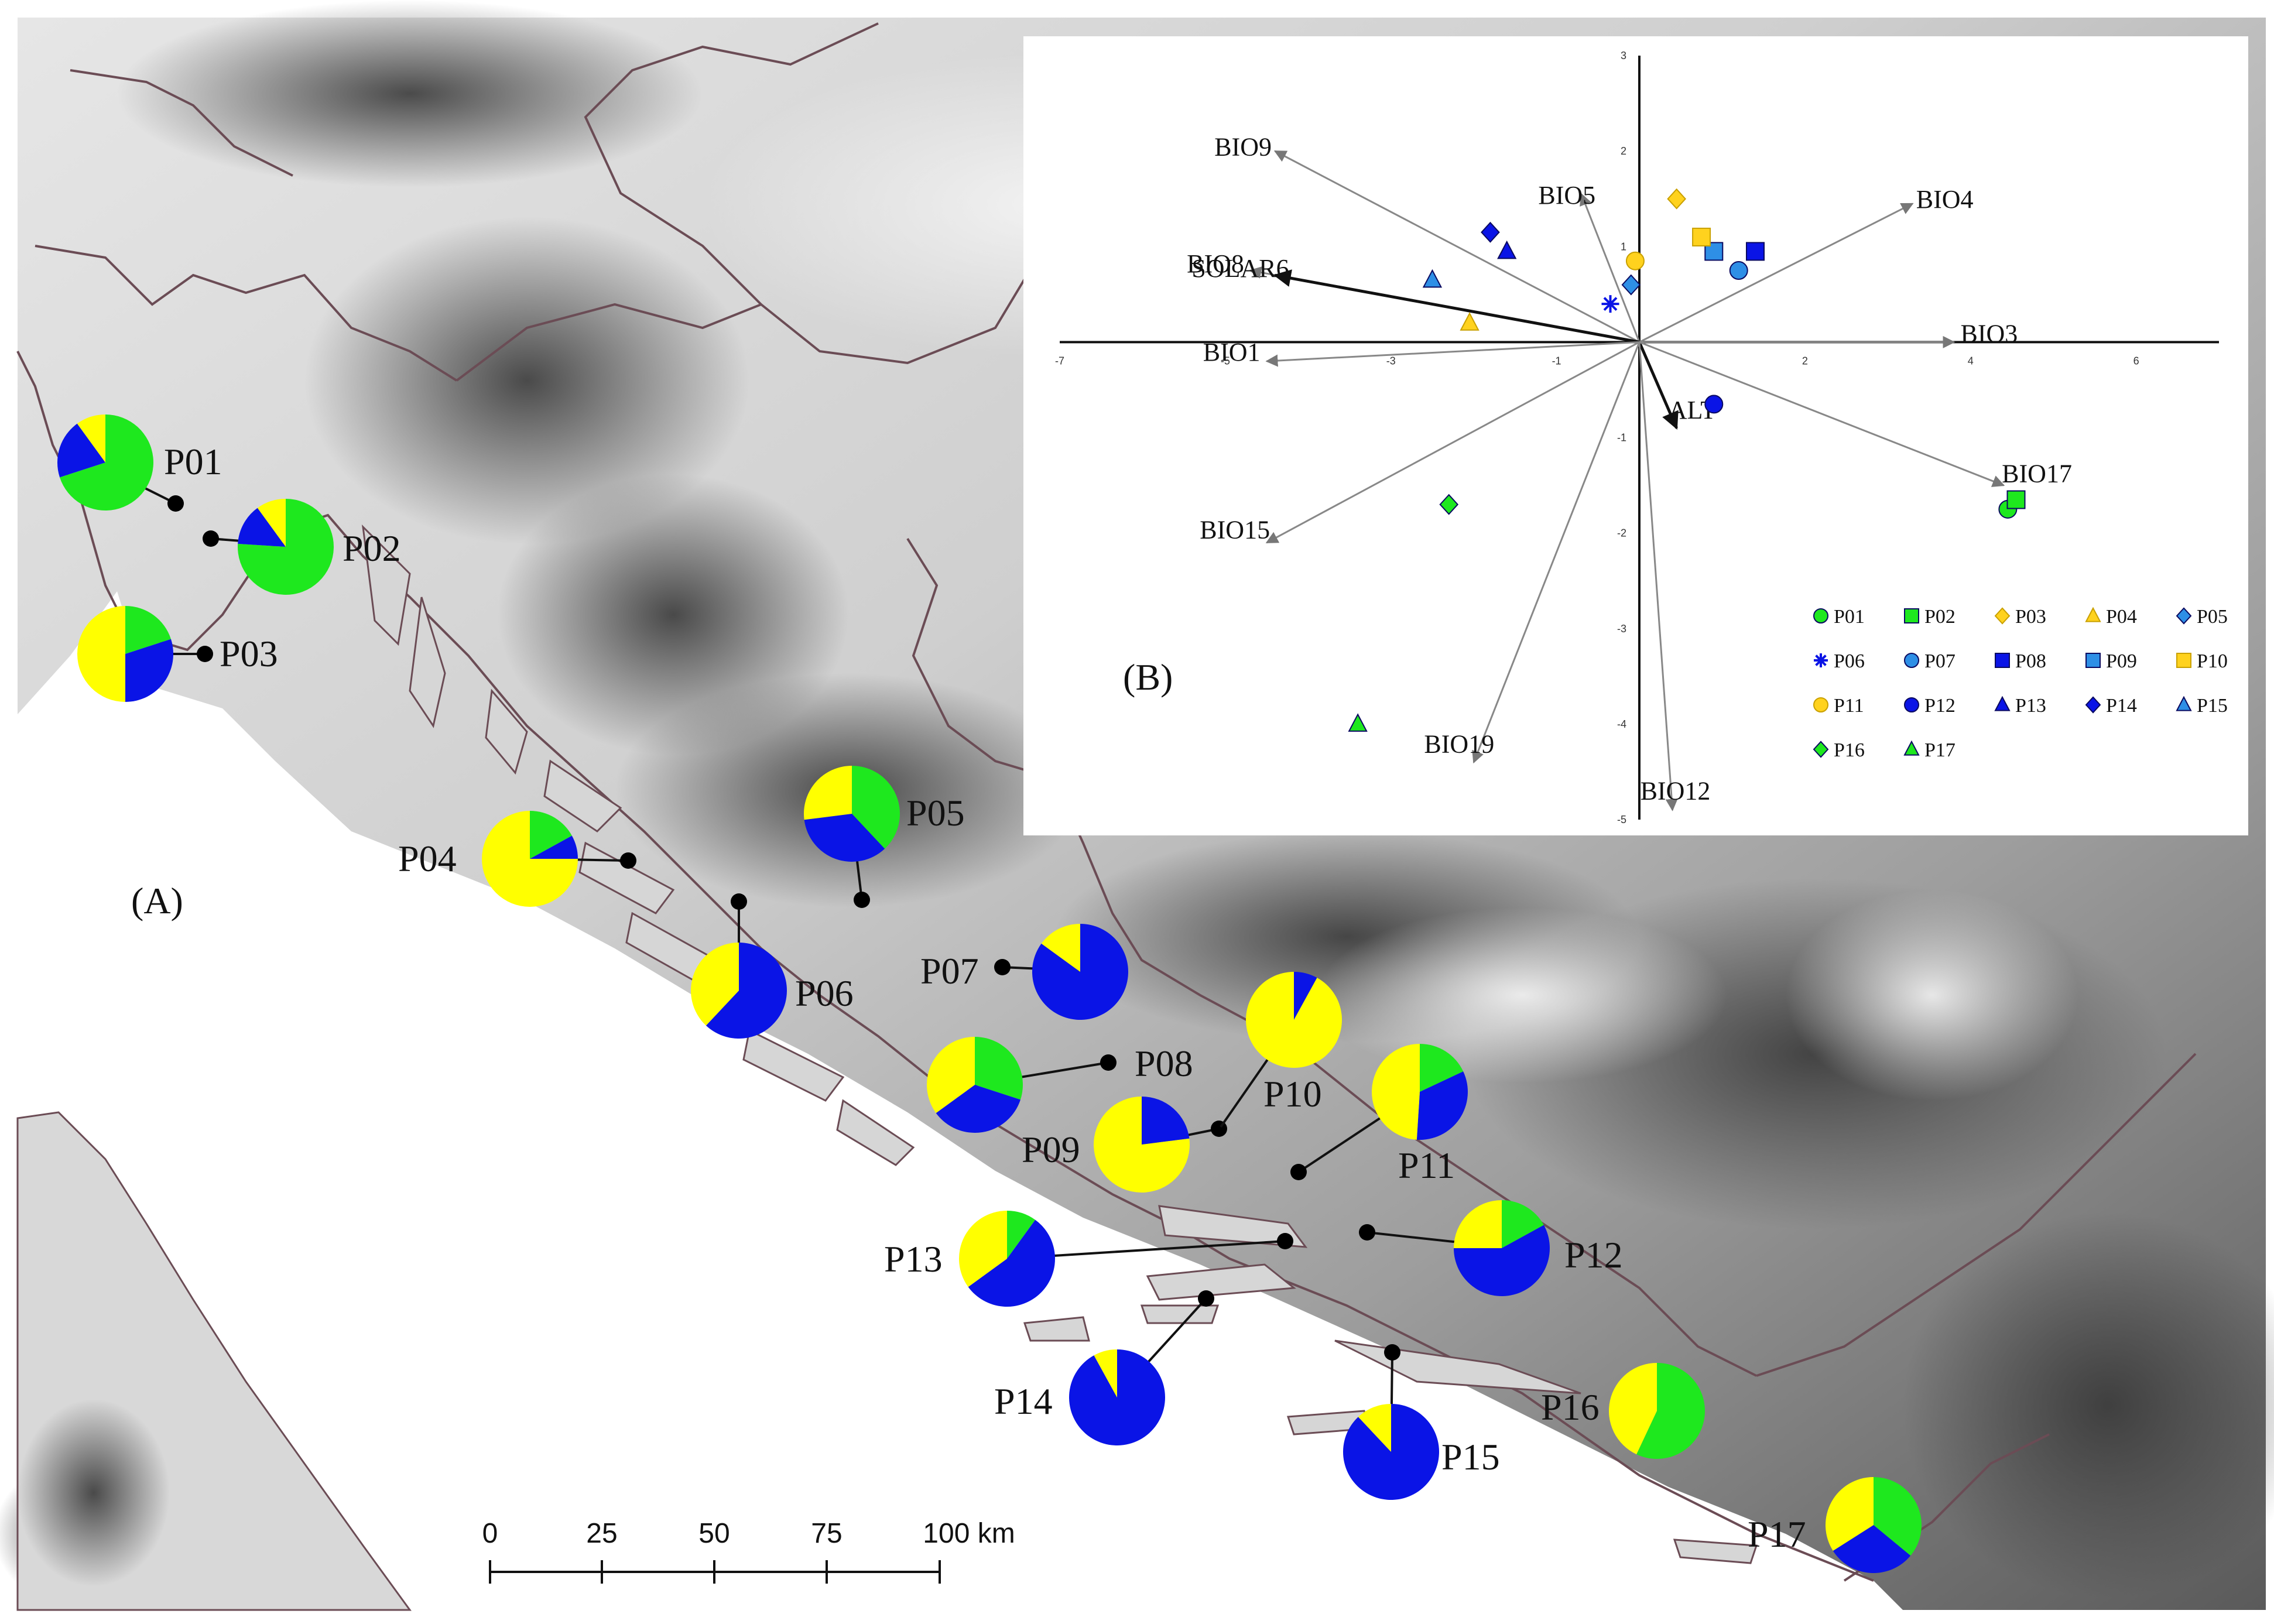 The image size is (2274, 1624). Describe the element at coordinates (1452, 354) in the screenshot. I see `vector-bio1` at that location.